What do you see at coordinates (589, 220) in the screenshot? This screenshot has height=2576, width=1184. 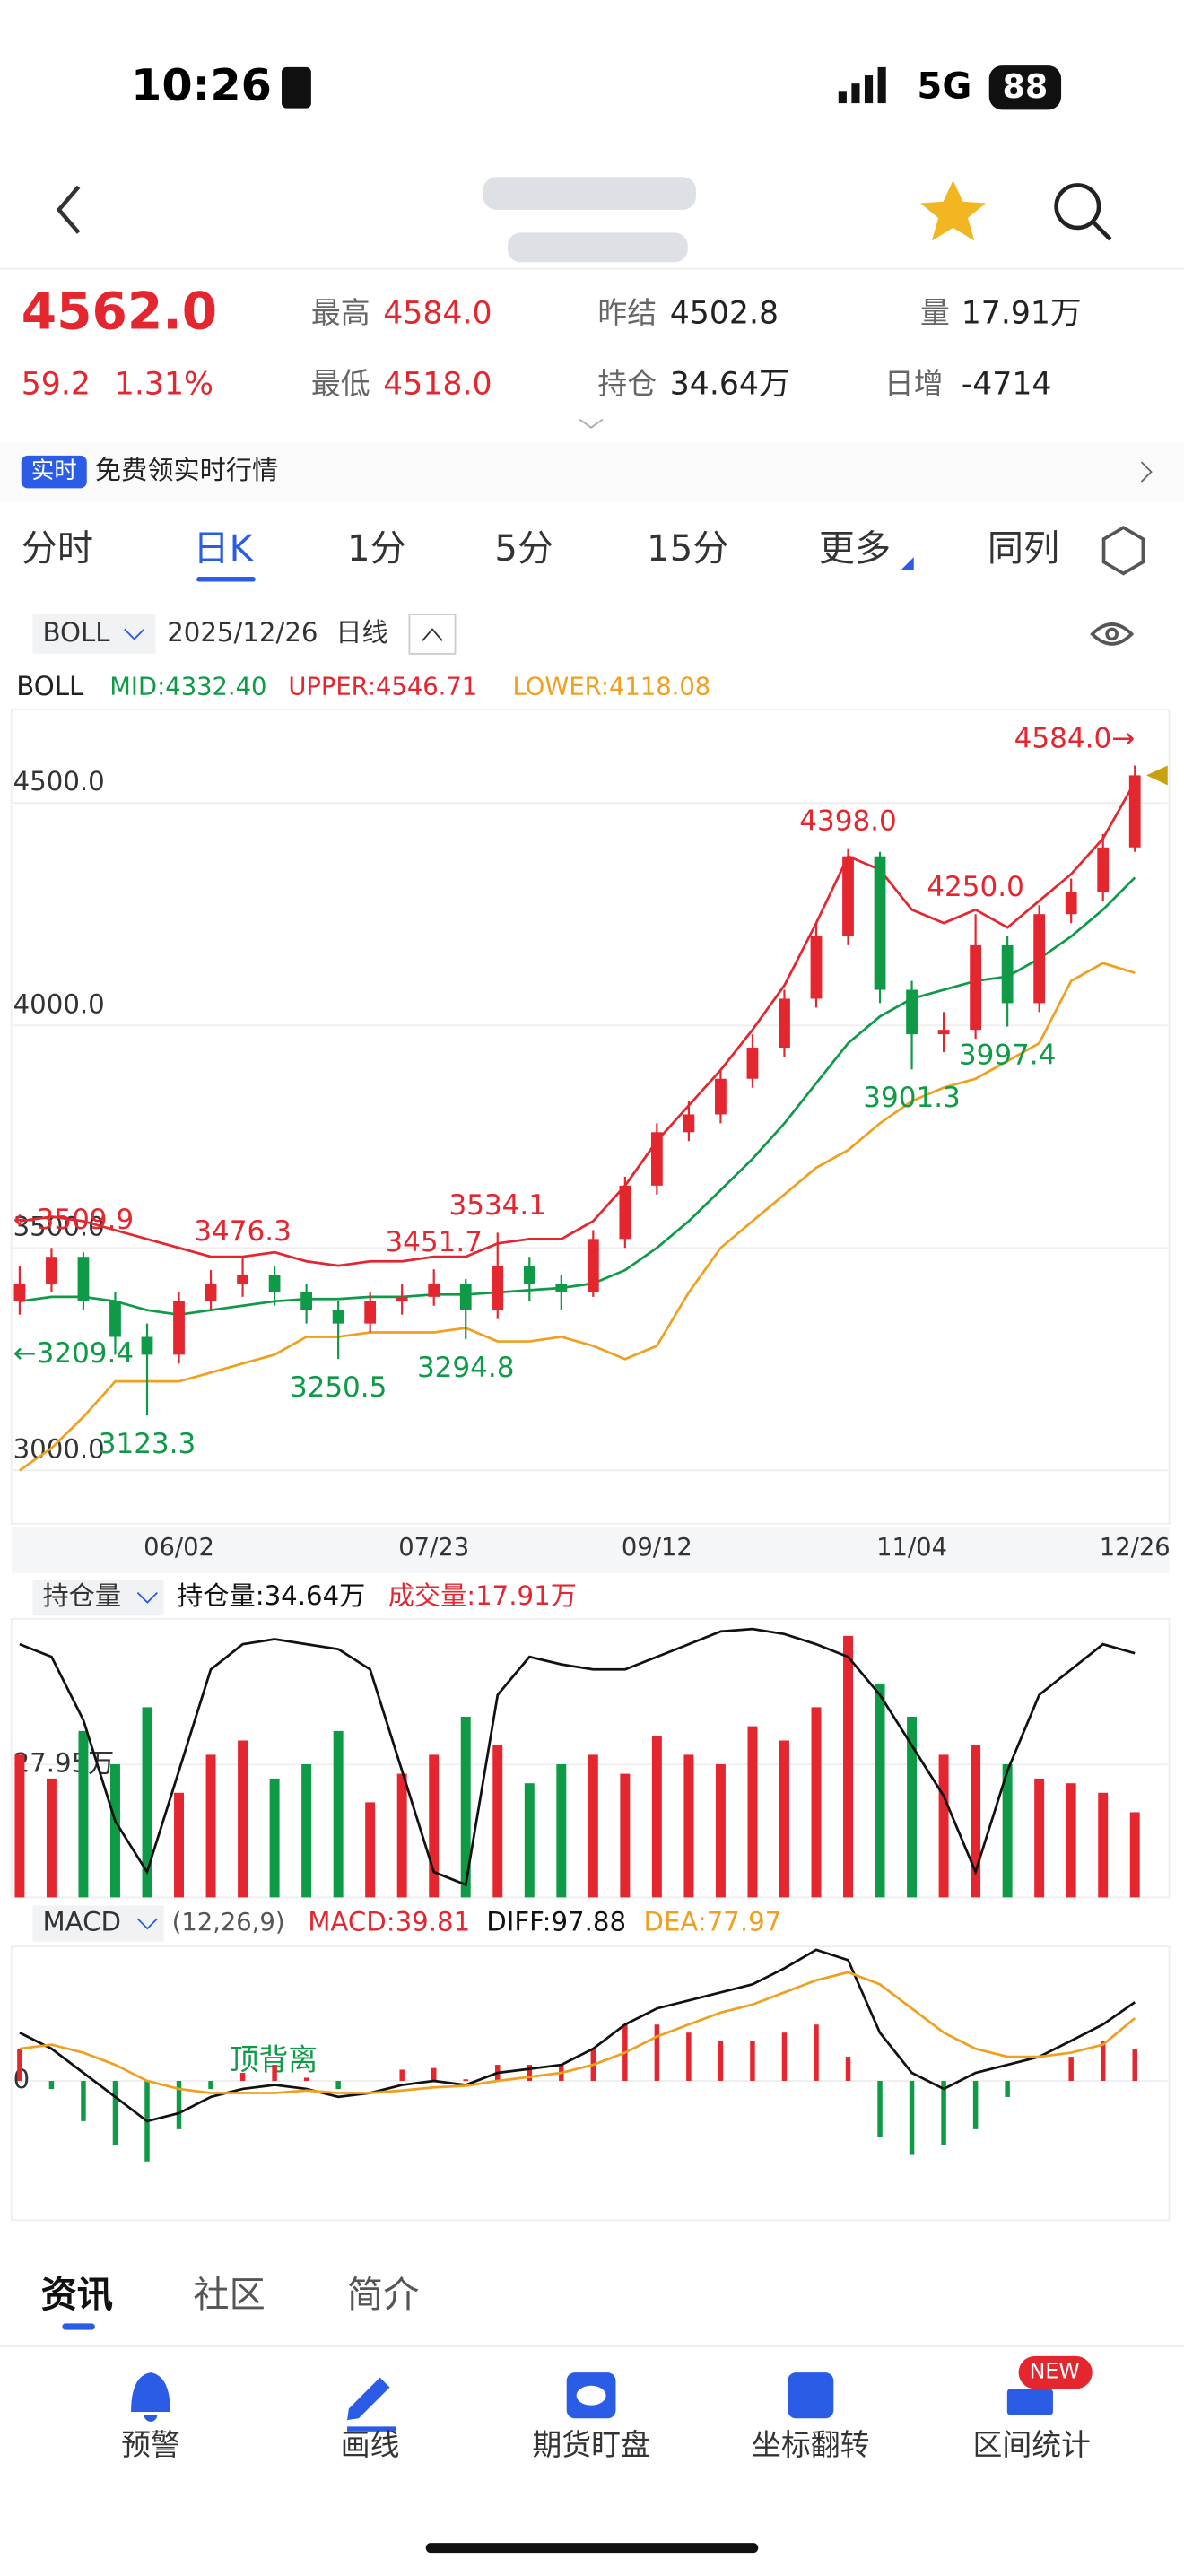 I see `blurred-title` at bounding box center [589, 220].